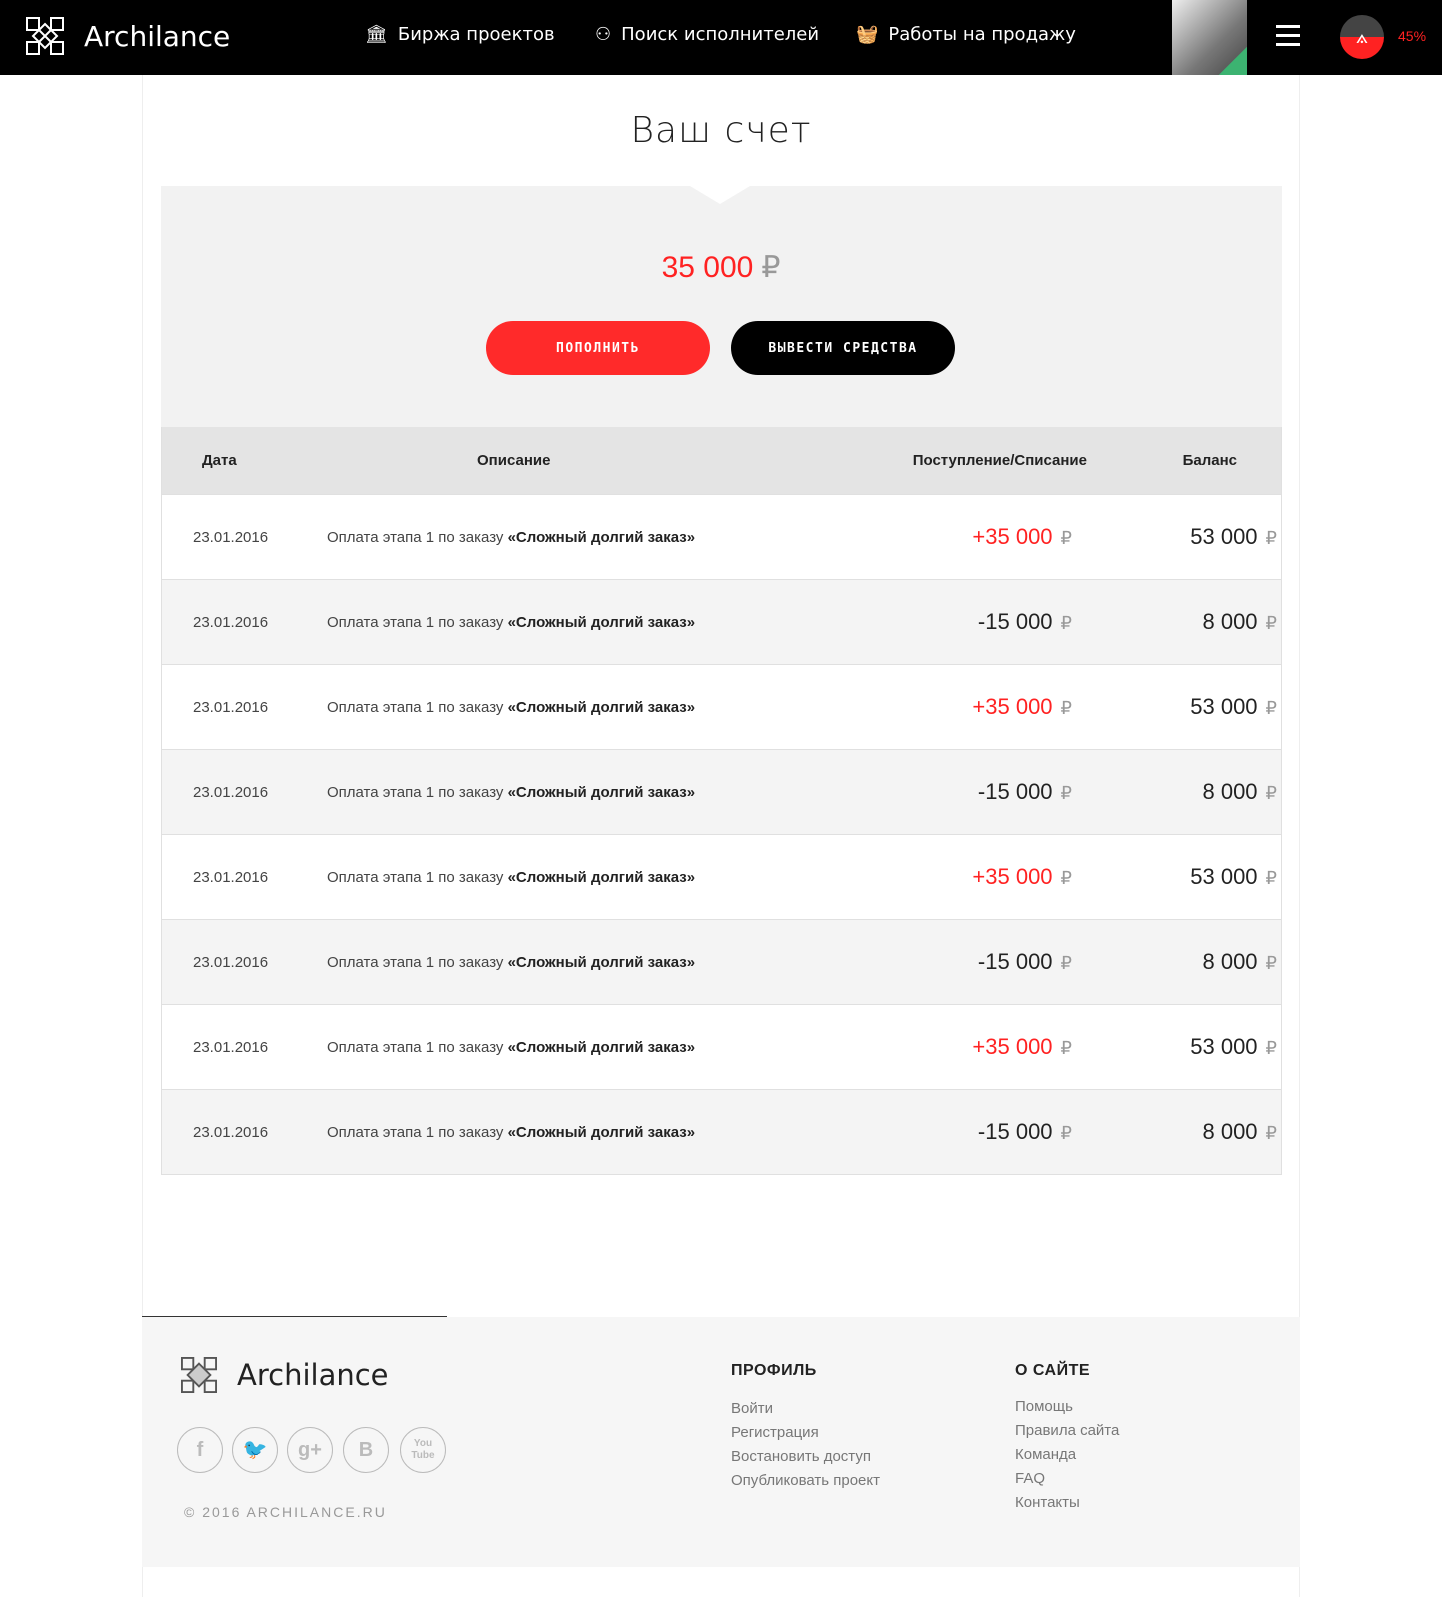 The height and width of the screenshot is (1597, 1442). Describe the element at coordinates (1209, 460) in the screenshot. I see `col-balance: Баланс` at that location.